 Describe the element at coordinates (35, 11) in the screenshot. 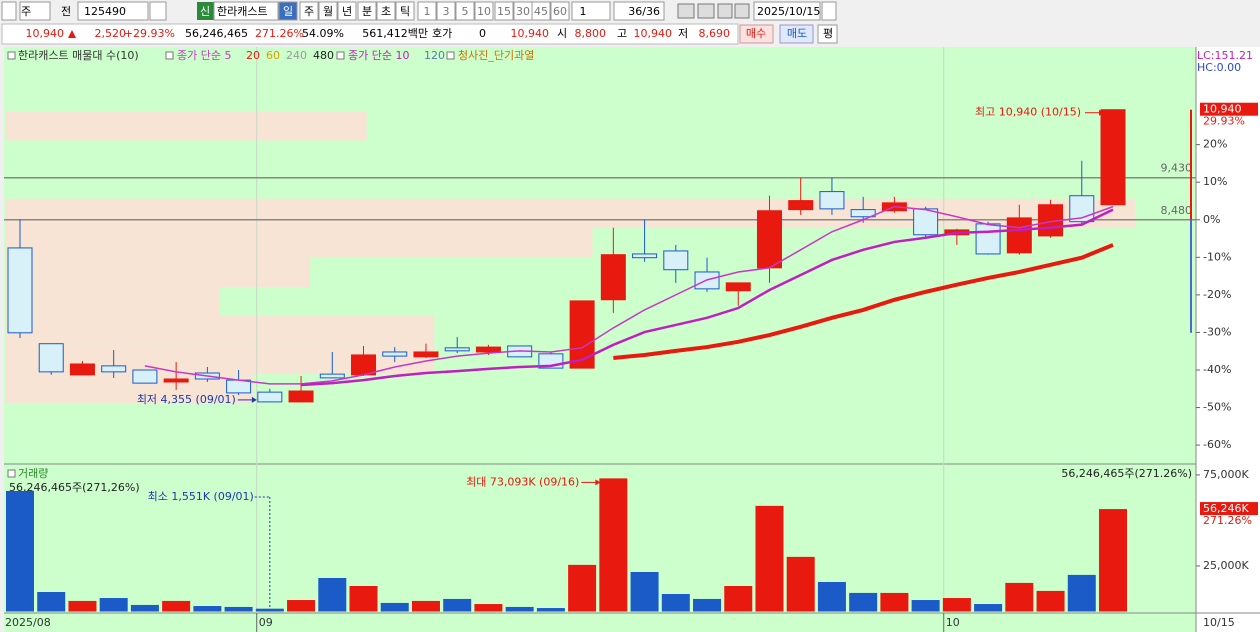

I see `market-select` at that location.